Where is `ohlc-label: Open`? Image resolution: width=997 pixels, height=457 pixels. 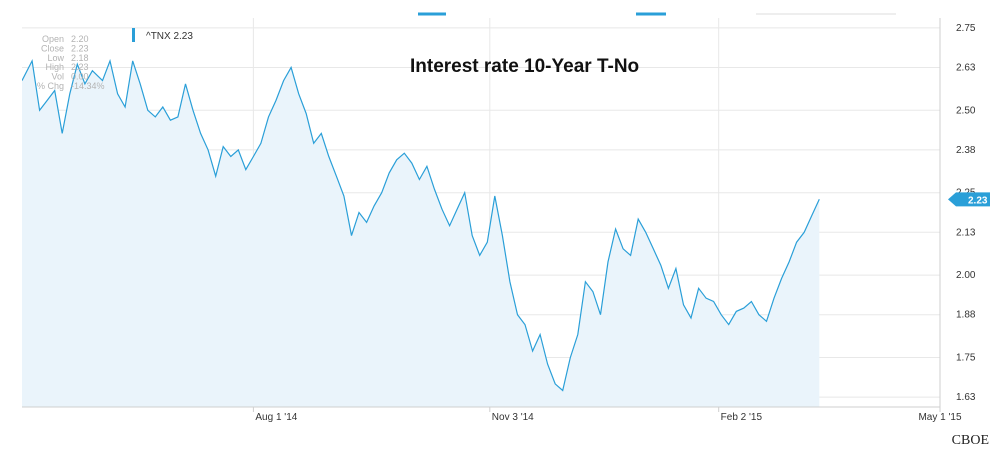 ohlc-label: Open is located at coordinates (53, 39).